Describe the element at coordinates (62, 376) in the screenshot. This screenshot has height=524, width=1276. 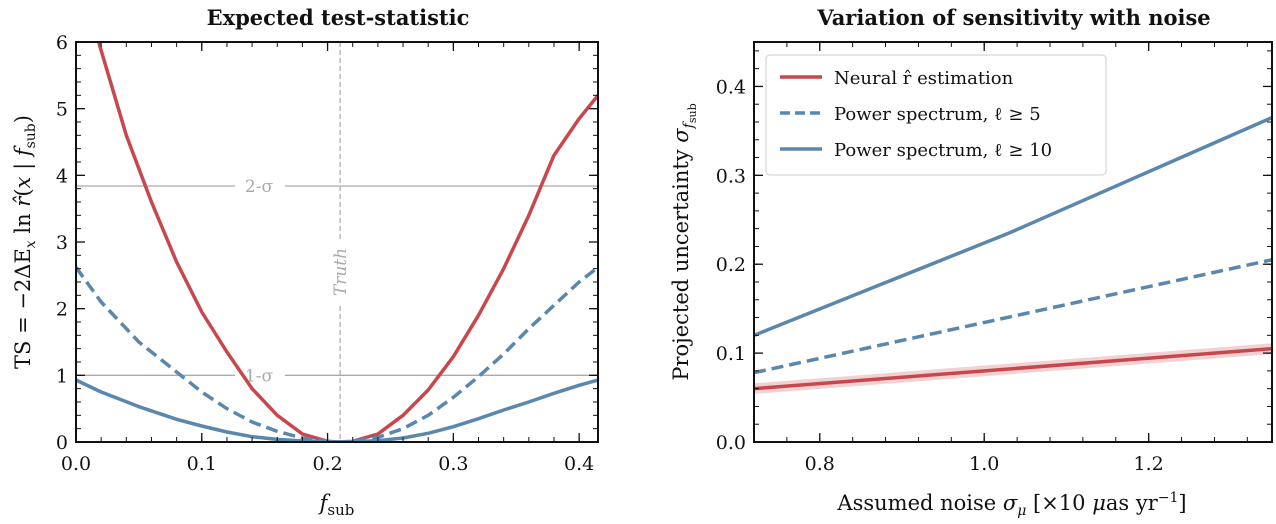
I see `y-tick-label: 1` at that location.